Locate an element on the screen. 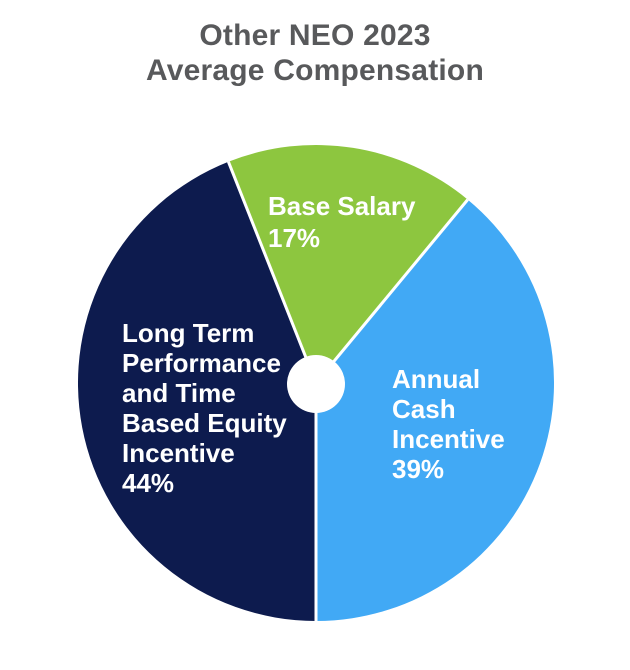  donut-hole is located at coordinates (316, 384).